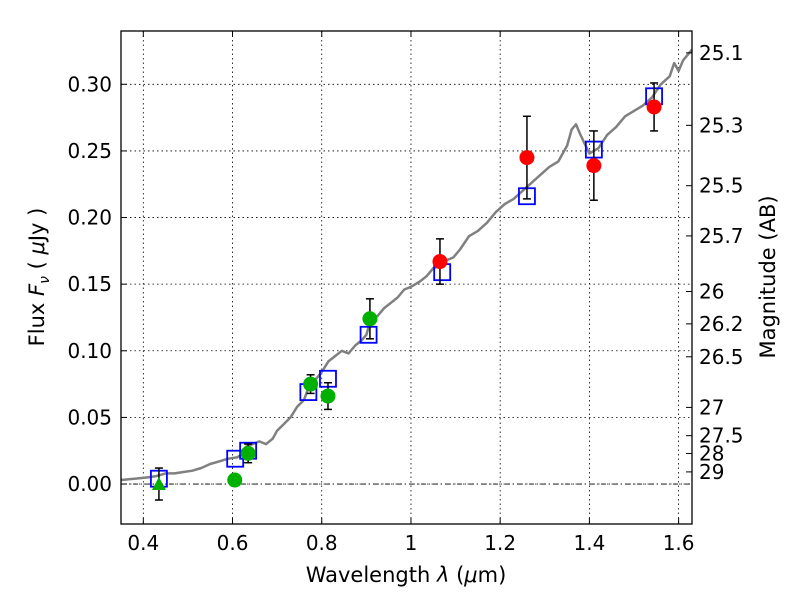 The image size is (800, 600). What do you see at coordinates (322, 543) in the screenshot?
I see `x-tick-label: 0.8` at bounding box center [322, 543].